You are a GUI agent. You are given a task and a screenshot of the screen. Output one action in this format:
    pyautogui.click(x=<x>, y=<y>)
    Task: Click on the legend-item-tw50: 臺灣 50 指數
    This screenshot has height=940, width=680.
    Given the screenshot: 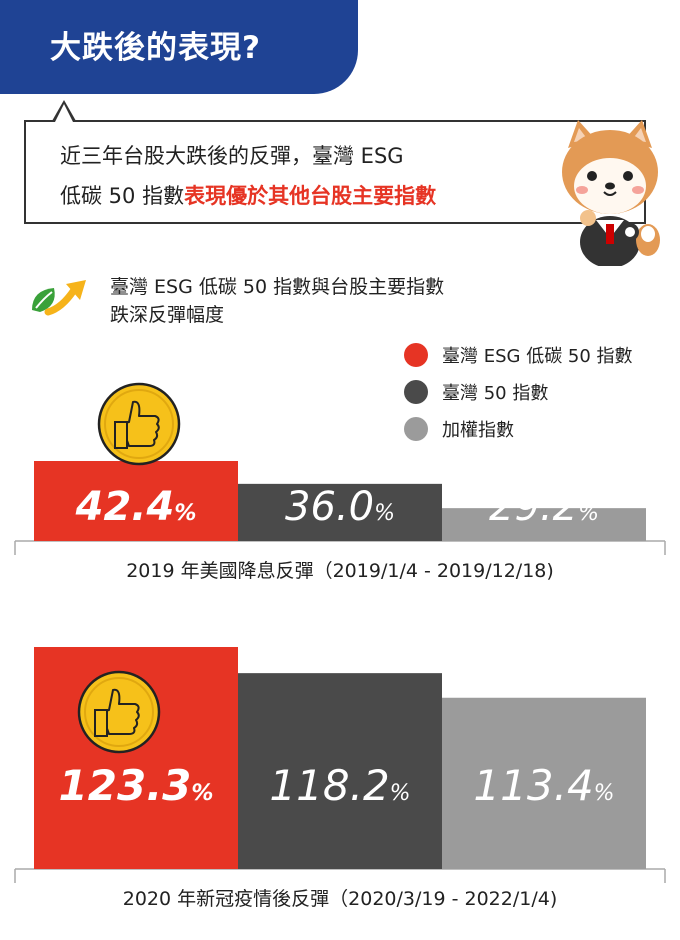 What is the action you would take?
    pyautogui.click(x=518, y=391)
    